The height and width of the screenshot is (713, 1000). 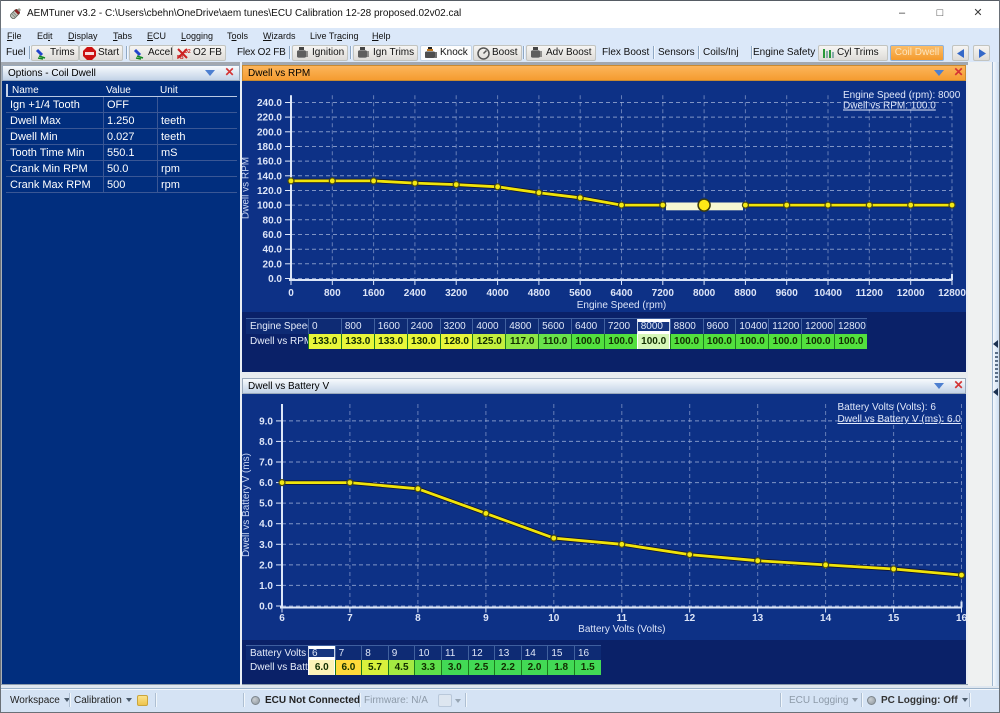 I want to click on svg-text: 14, so click(x=826, y=618).